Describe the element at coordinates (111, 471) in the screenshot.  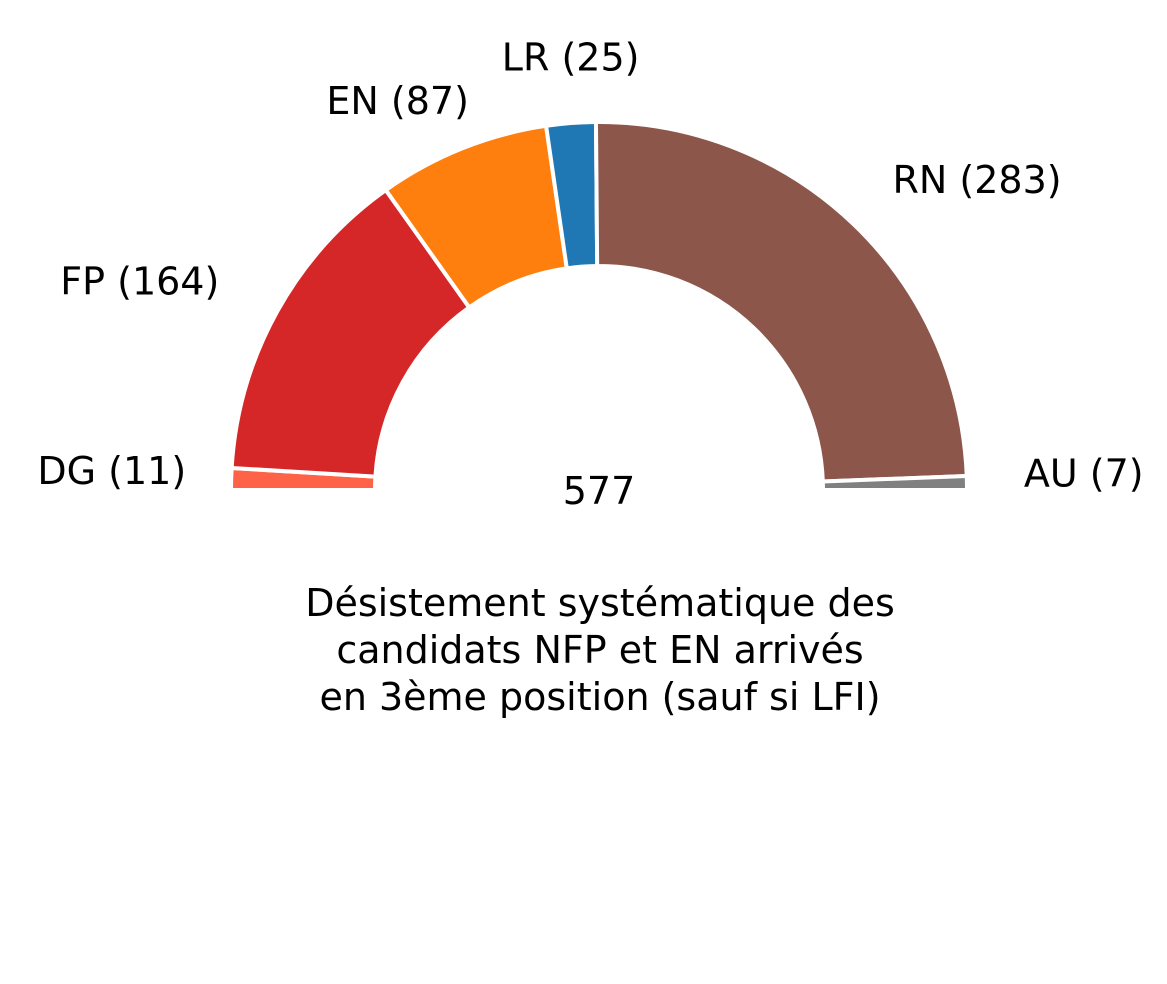
I see `segment-label-dg: DG (11)` at that location.